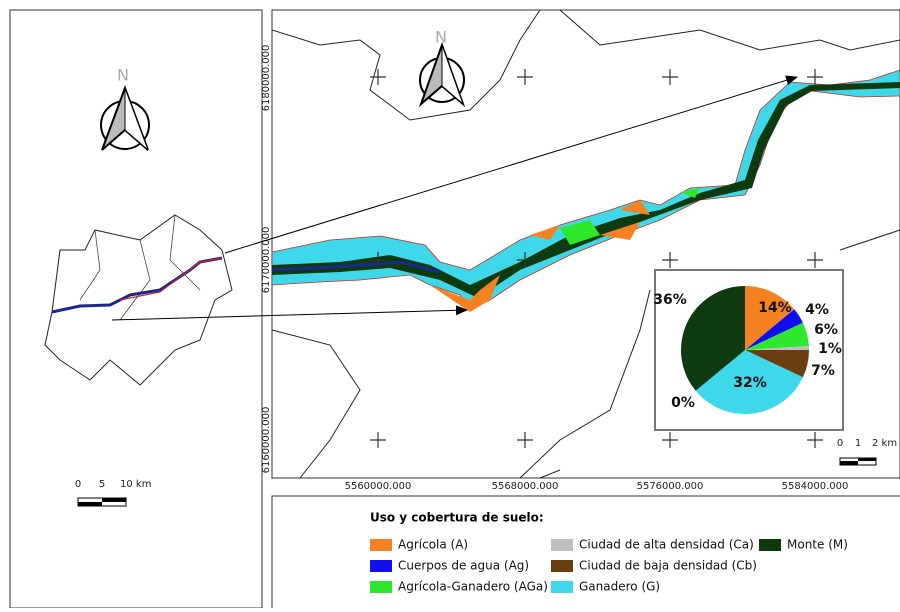 The image size is (900, 612). Describe the element at coordinates (171, 279) in the screenshot. I see `river-red` at that location.